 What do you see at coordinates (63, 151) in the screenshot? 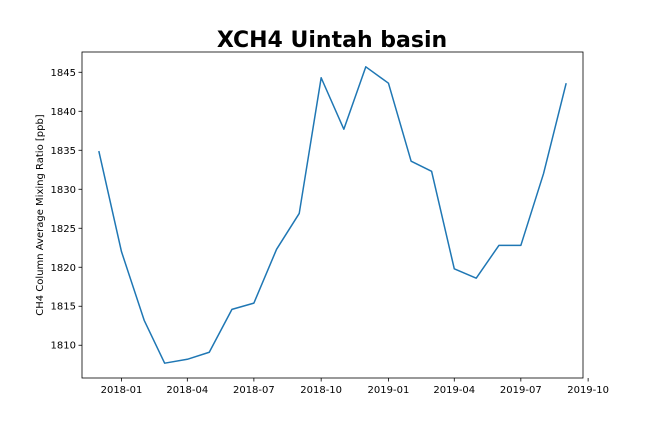
I see `y-tick-label: 1835` at bounding box center [63, 151].